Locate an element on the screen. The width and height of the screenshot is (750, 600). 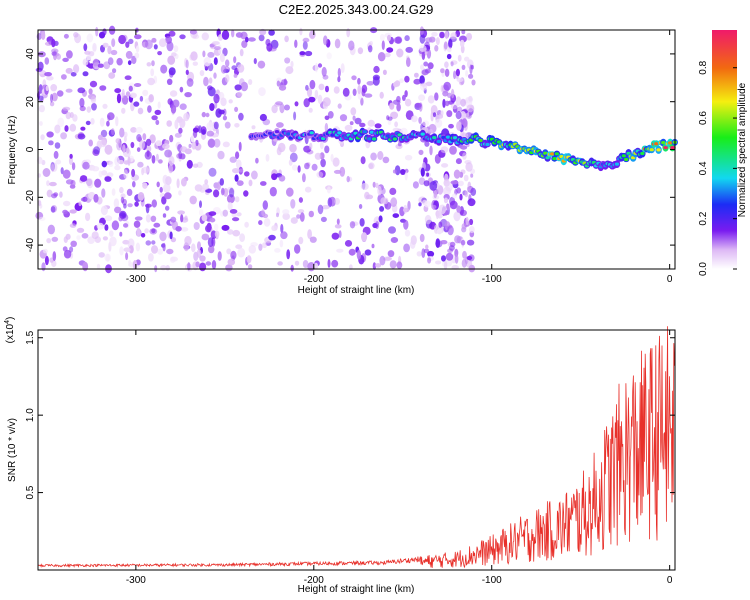
colorbar-tick-label: 0.0 is located at coordinates (703, 269).